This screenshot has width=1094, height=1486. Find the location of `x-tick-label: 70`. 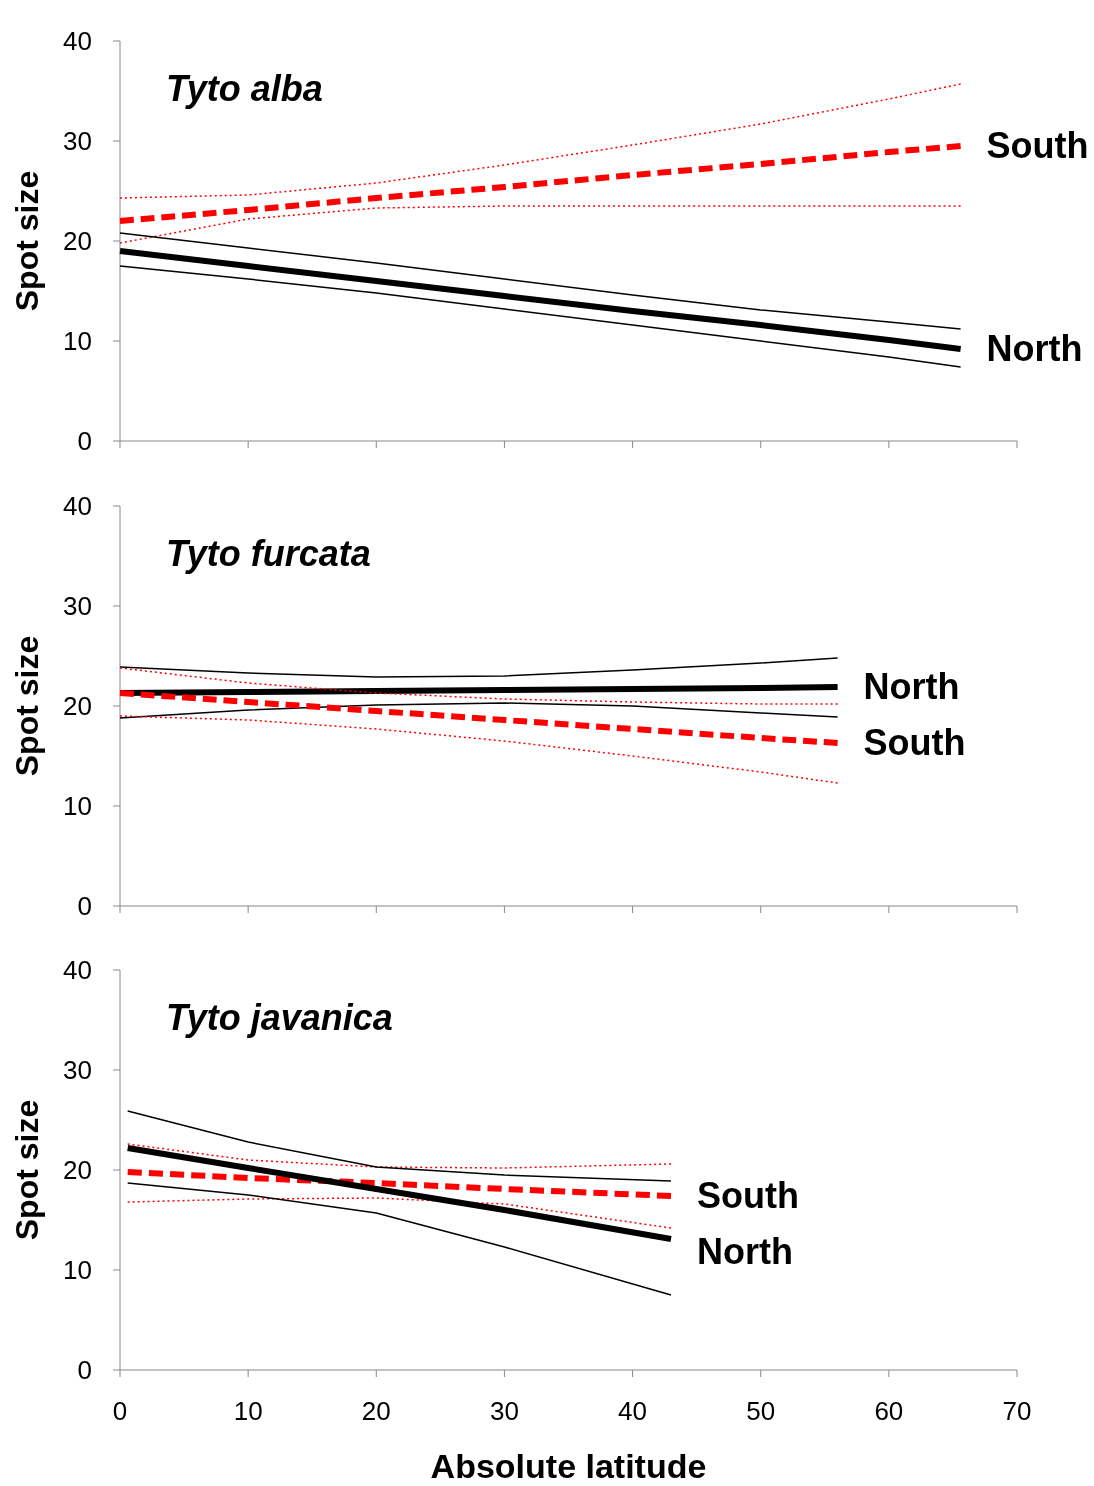

x-tick-label: 70 is located at coordinates (1017, 1411).